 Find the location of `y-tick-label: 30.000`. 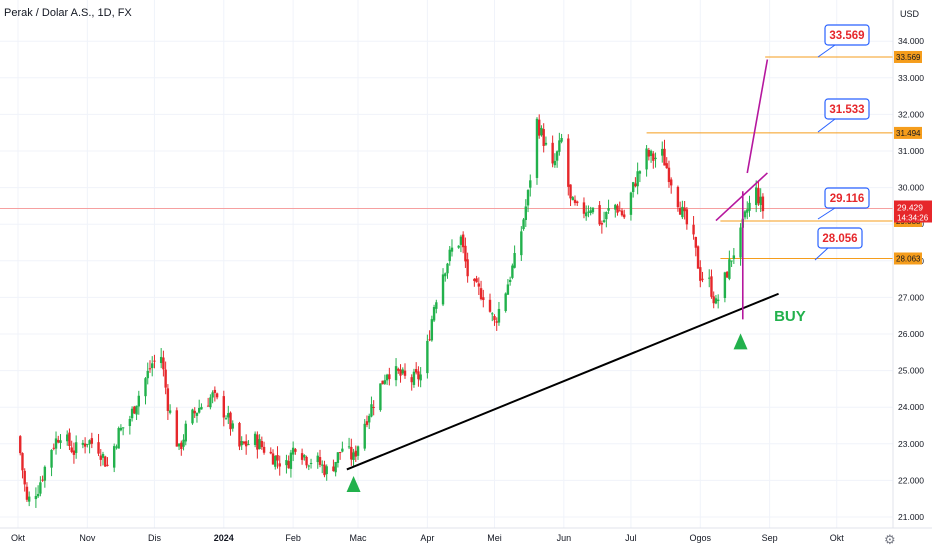

y-tick-label: 30.000 is located at coordinates (911, 188).